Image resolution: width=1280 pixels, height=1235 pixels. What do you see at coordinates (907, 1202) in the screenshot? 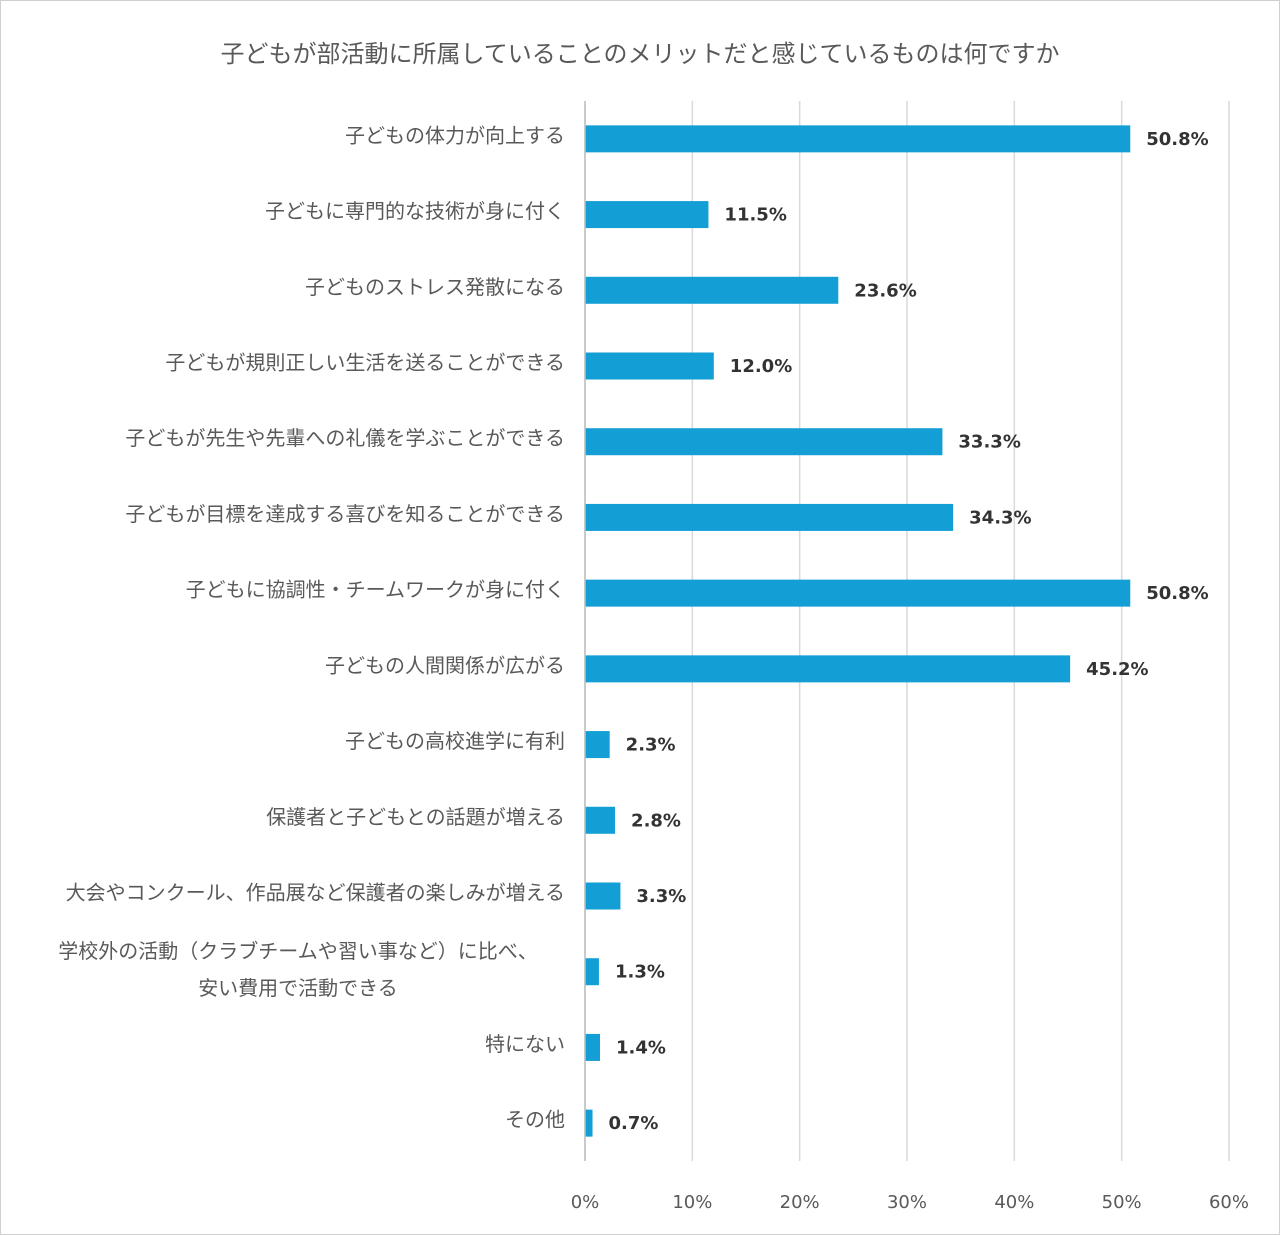
I see `x-tick-label: 30%` at bounding box center [907, 1202].